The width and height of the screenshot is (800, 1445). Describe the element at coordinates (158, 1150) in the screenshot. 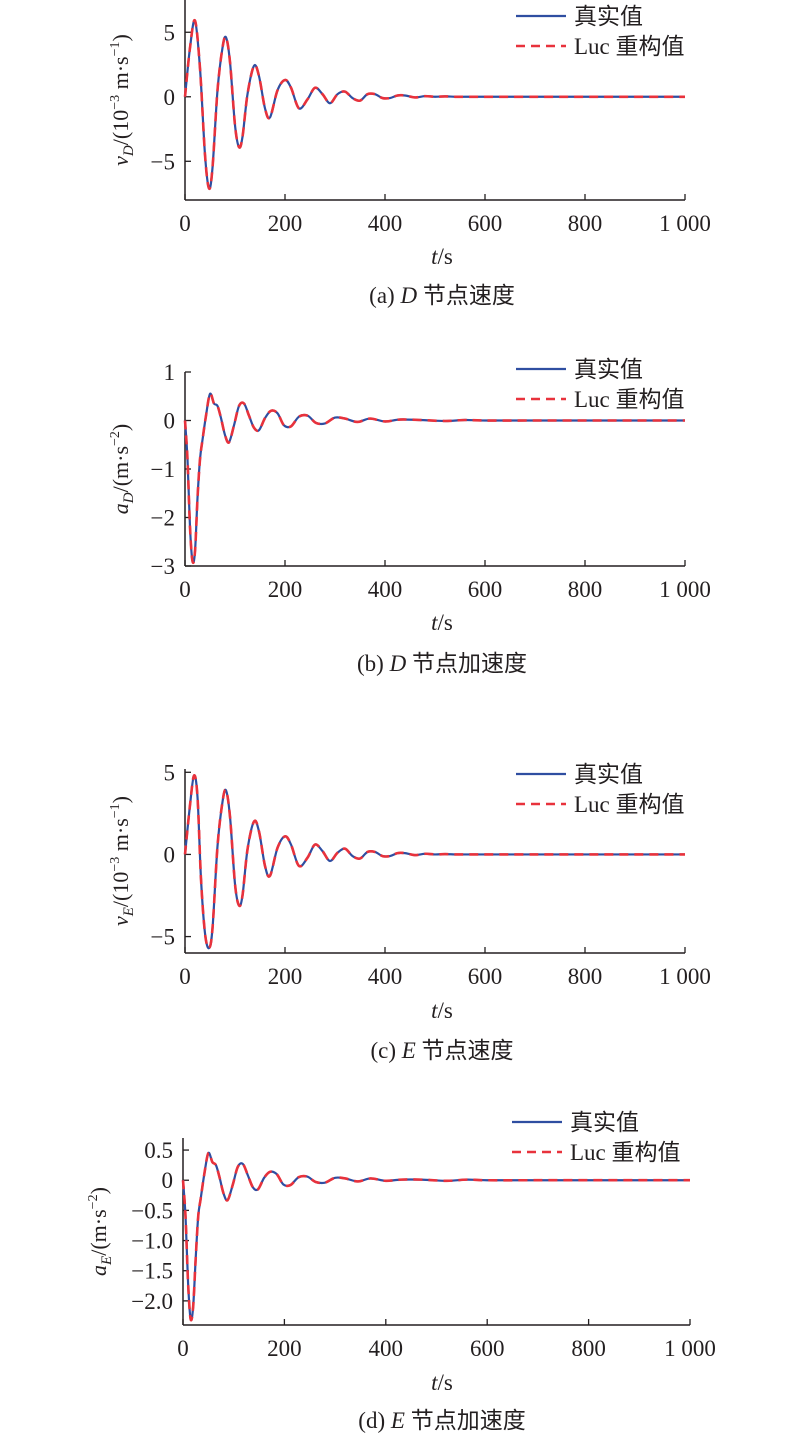

I see `y-tick-label: 0.5` at that location.